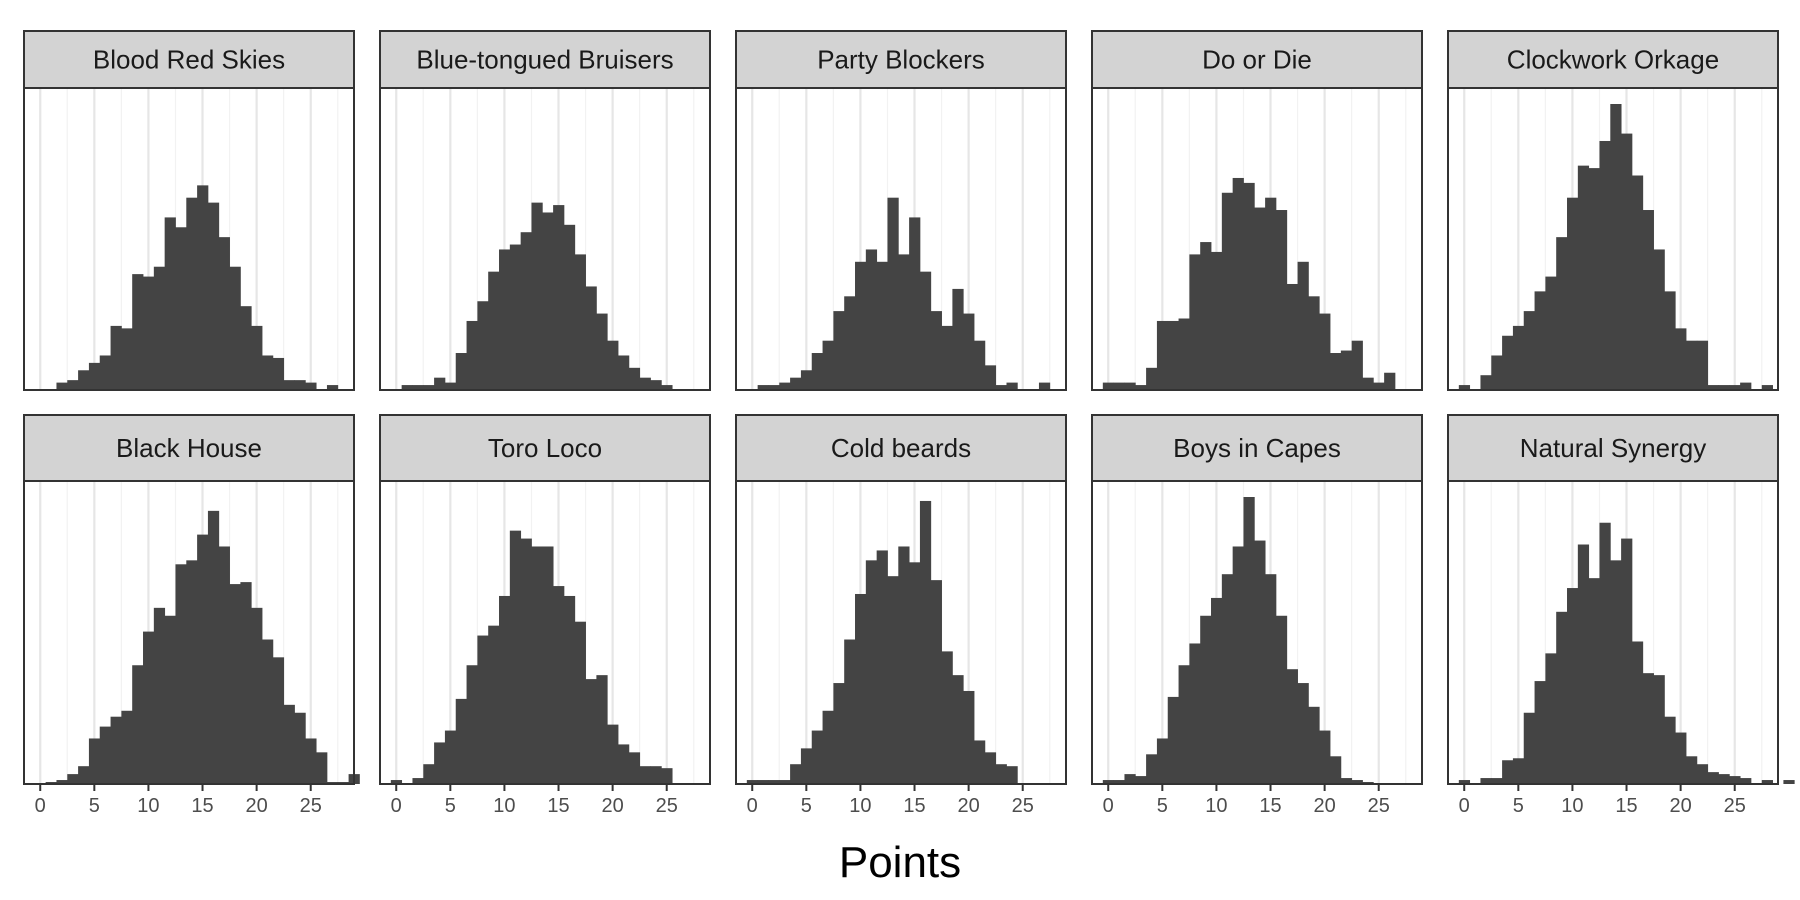 This screenshot has width=1800, height=900. I want to click on facet-panel: Blue-tongued Bruisers, so click(545, 210).